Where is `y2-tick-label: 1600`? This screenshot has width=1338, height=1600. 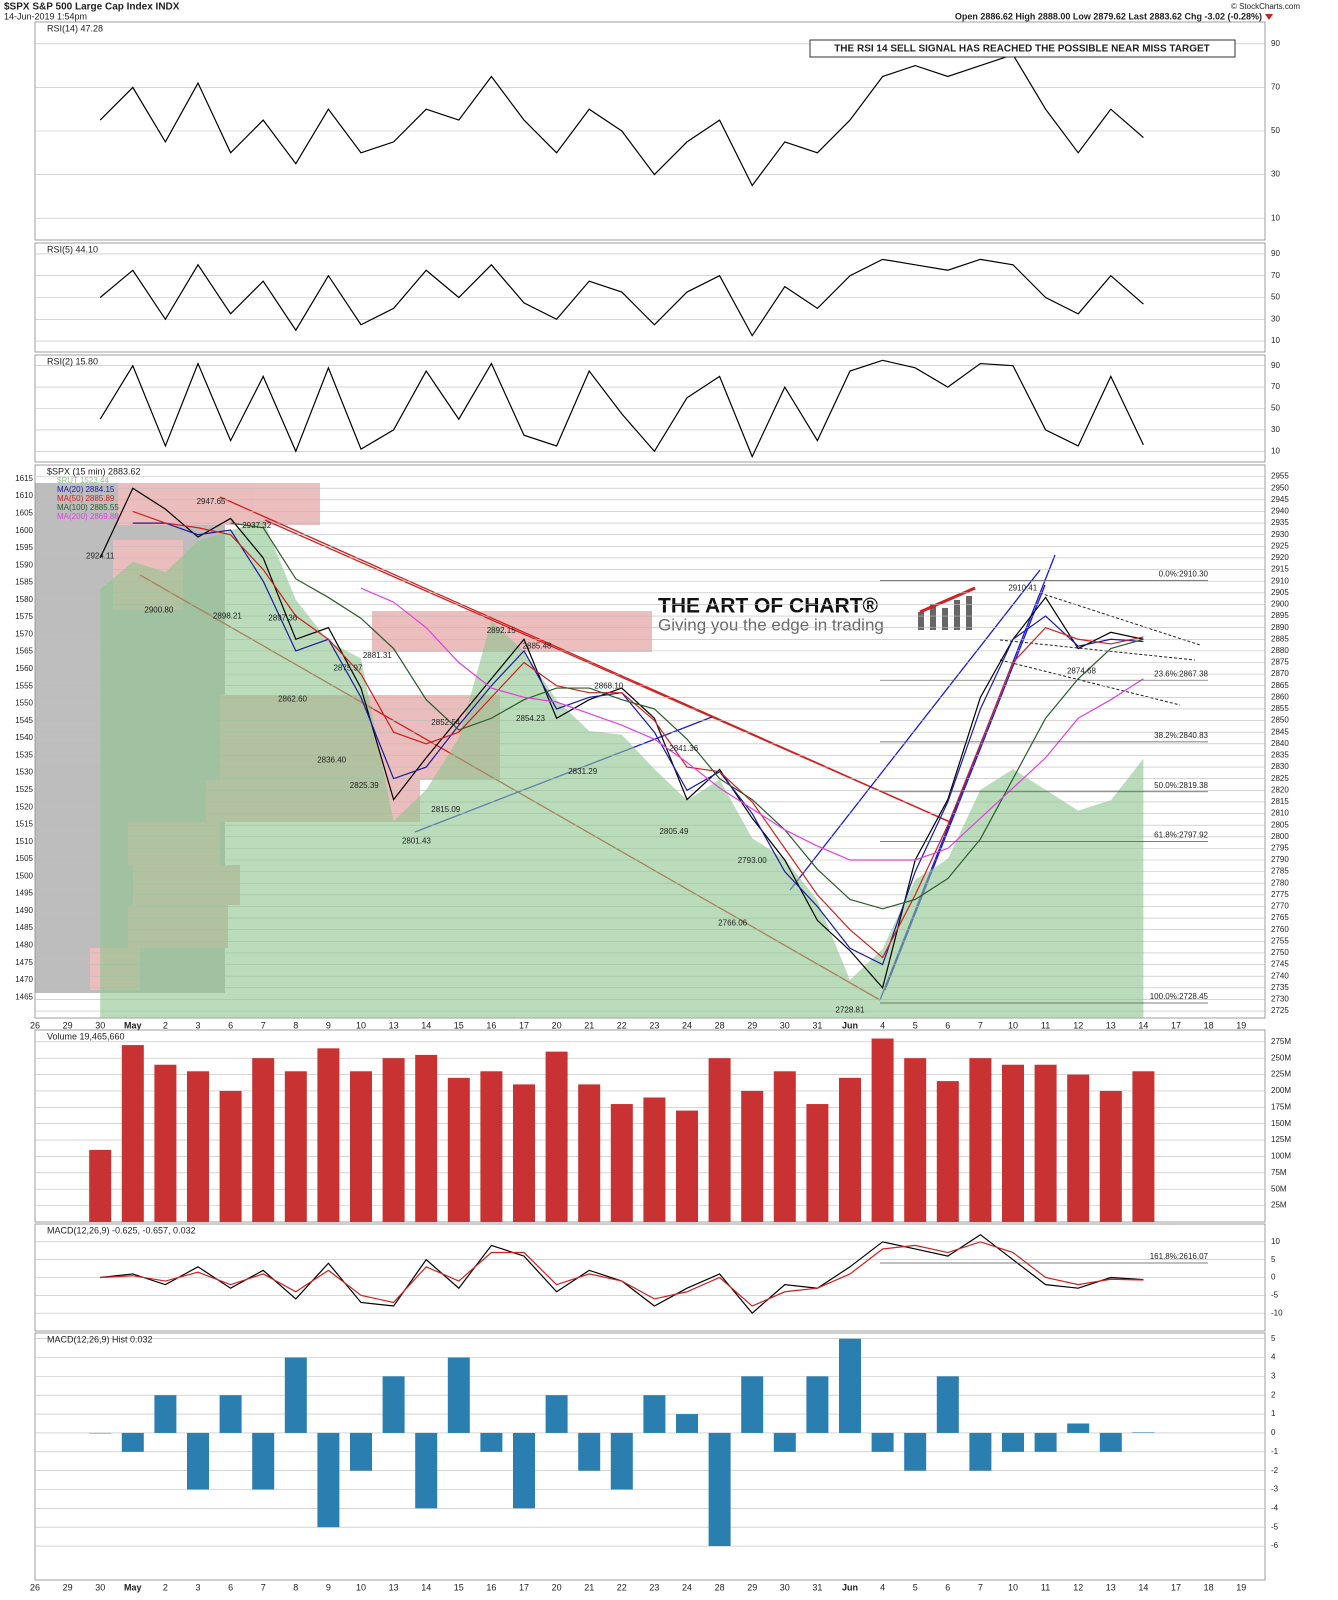 y2-tick-label: 1600 is located at coordinates (24, 530).